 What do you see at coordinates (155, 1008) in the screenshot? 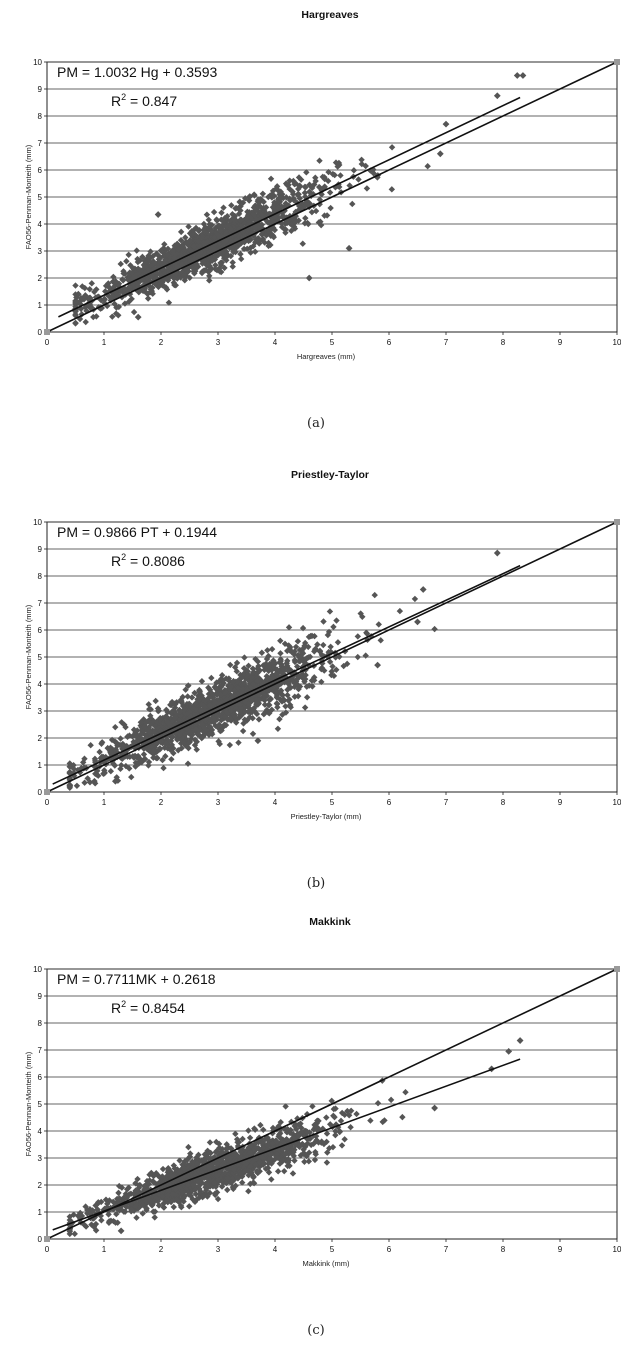
I see `r2-value: = 0.8454` at bounding box center [155, 1008].